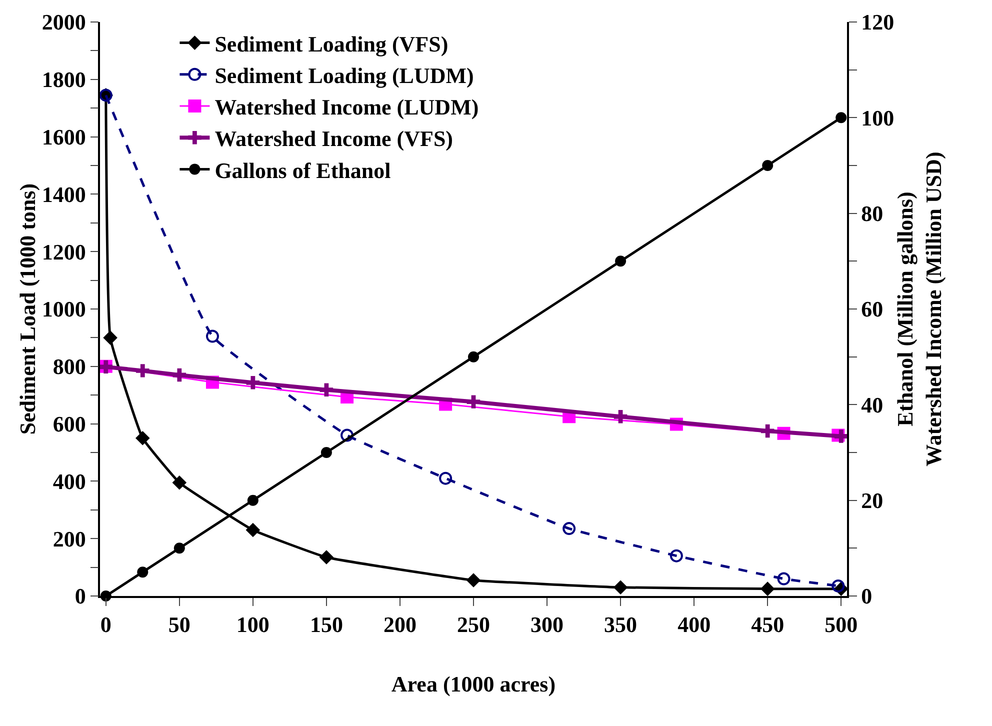 The height and width of the screenshot is (726, 992). I want to click on y-tick-label: 1000, so click(64, 309).